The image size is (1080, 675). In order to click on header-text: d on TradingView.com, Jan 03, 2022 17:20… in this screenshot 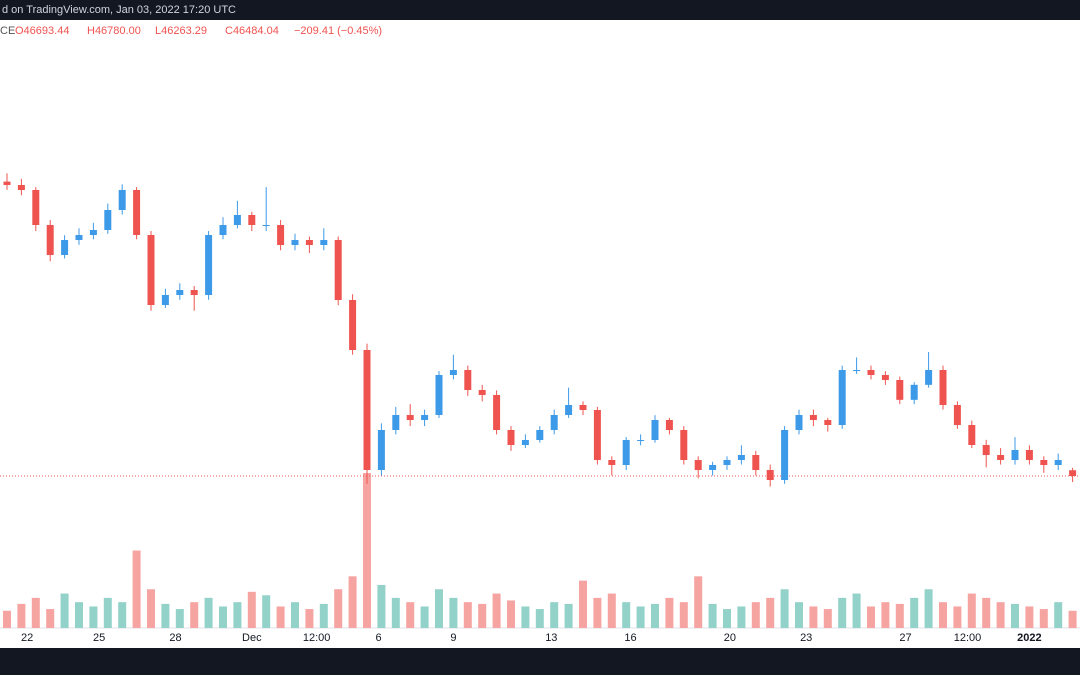, I will do `click(119, 10)`.